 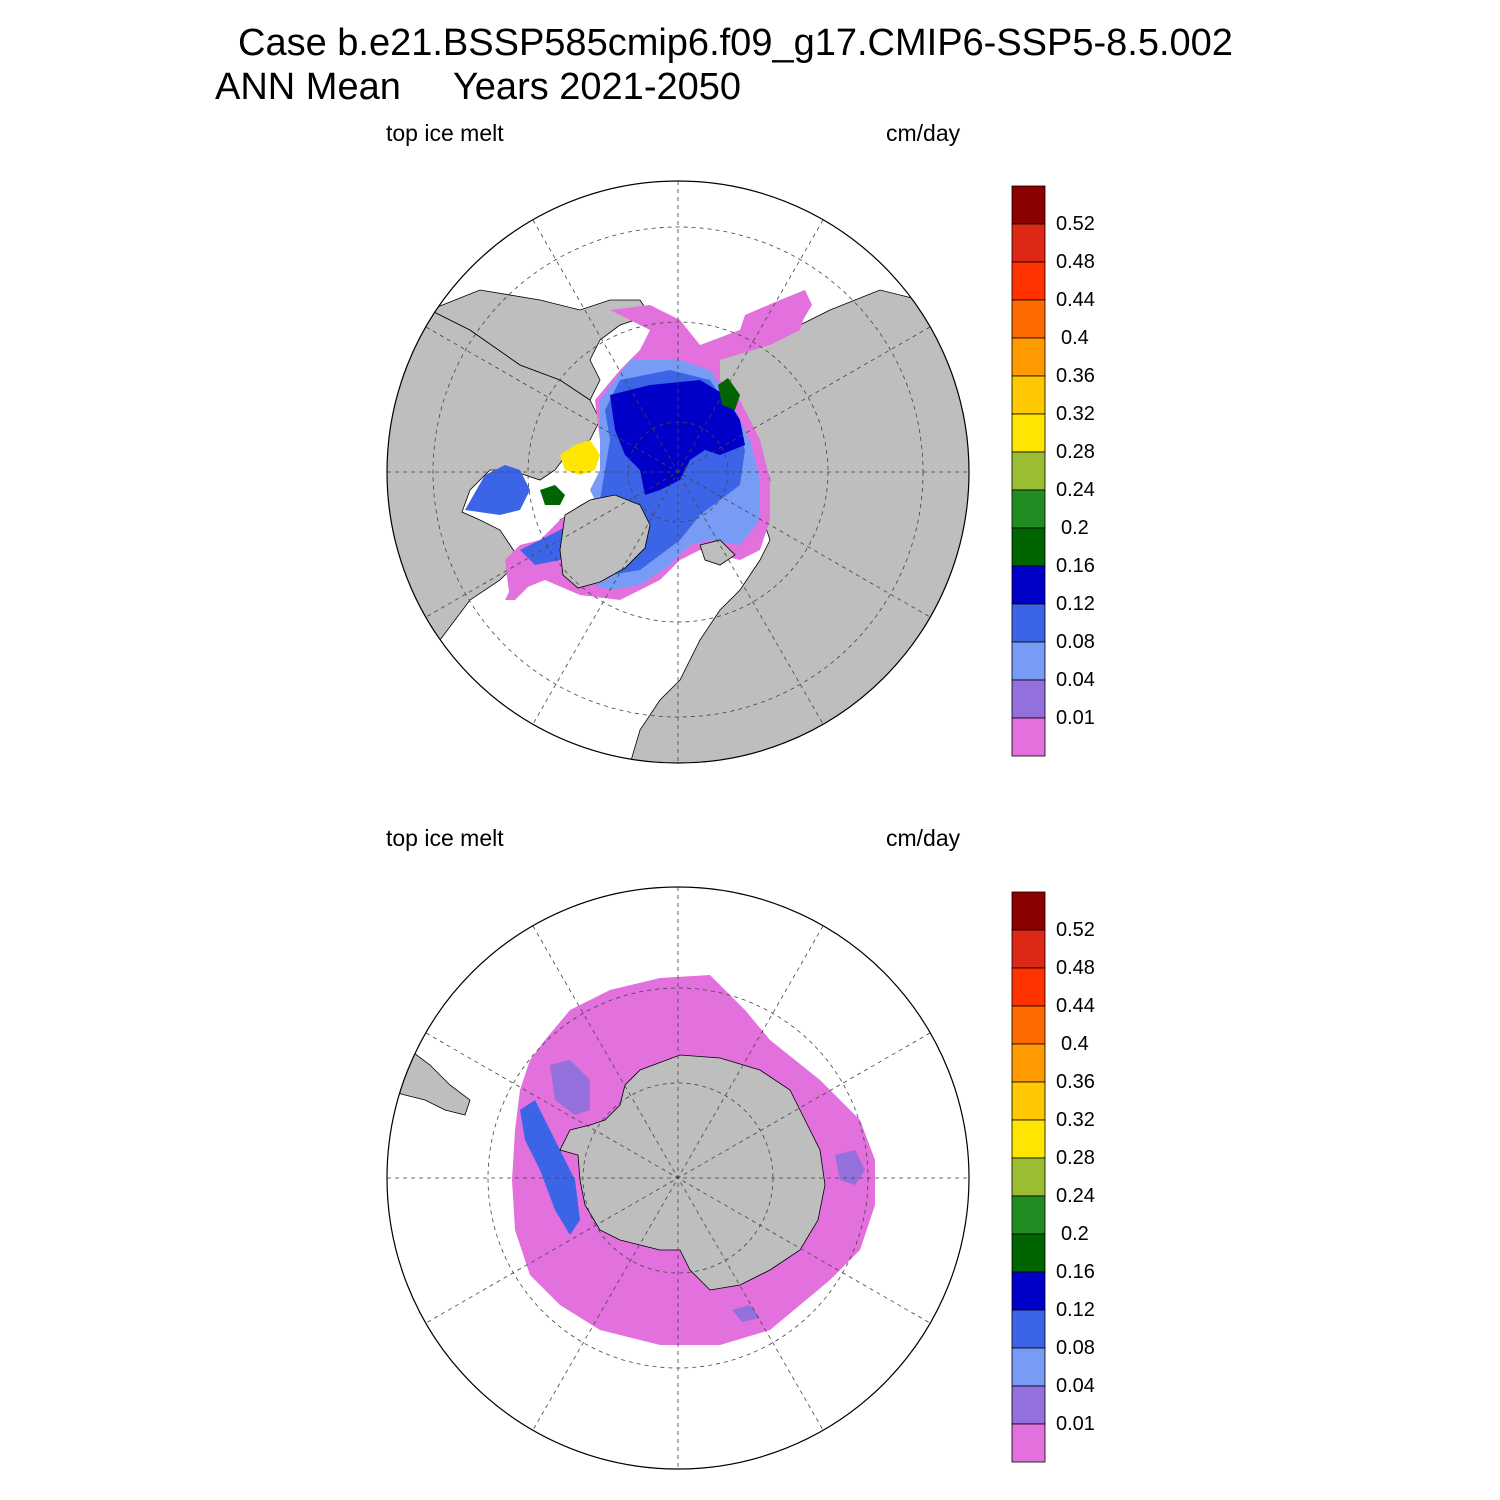 I want to click on greenland-land-top, so click(x=605, y=541).